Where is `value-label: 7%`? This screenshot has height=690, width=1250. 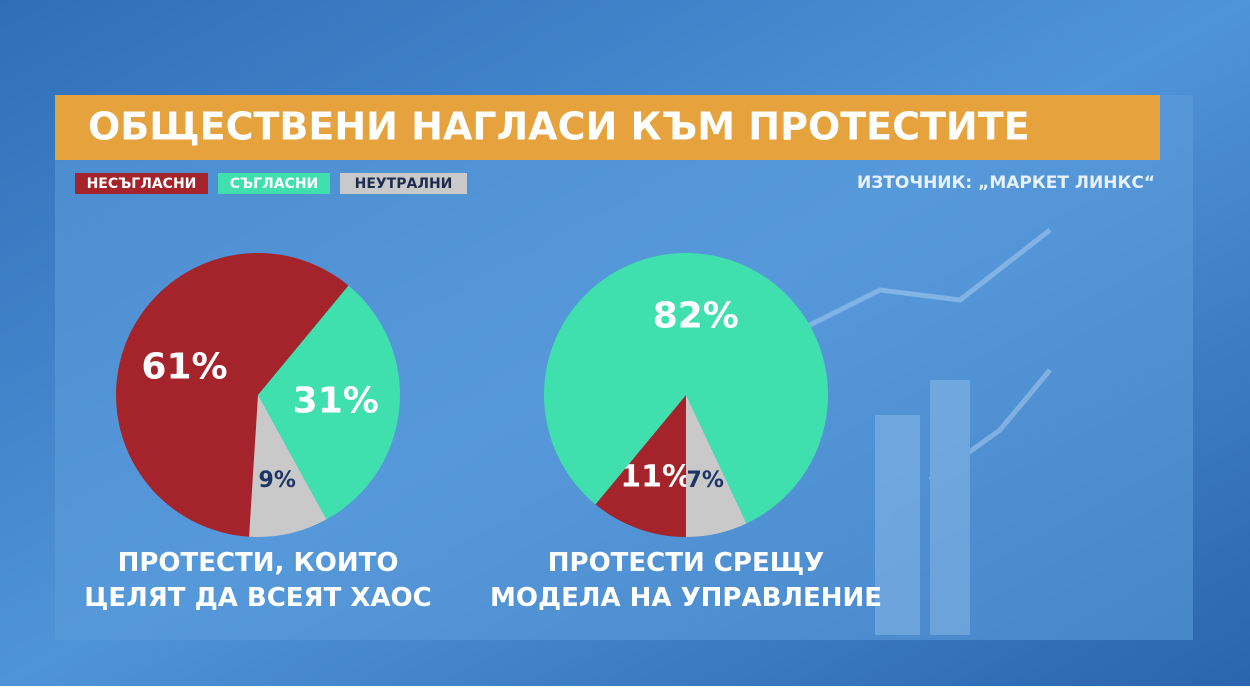 value-label: 7% is located at coordinates (705, 480).